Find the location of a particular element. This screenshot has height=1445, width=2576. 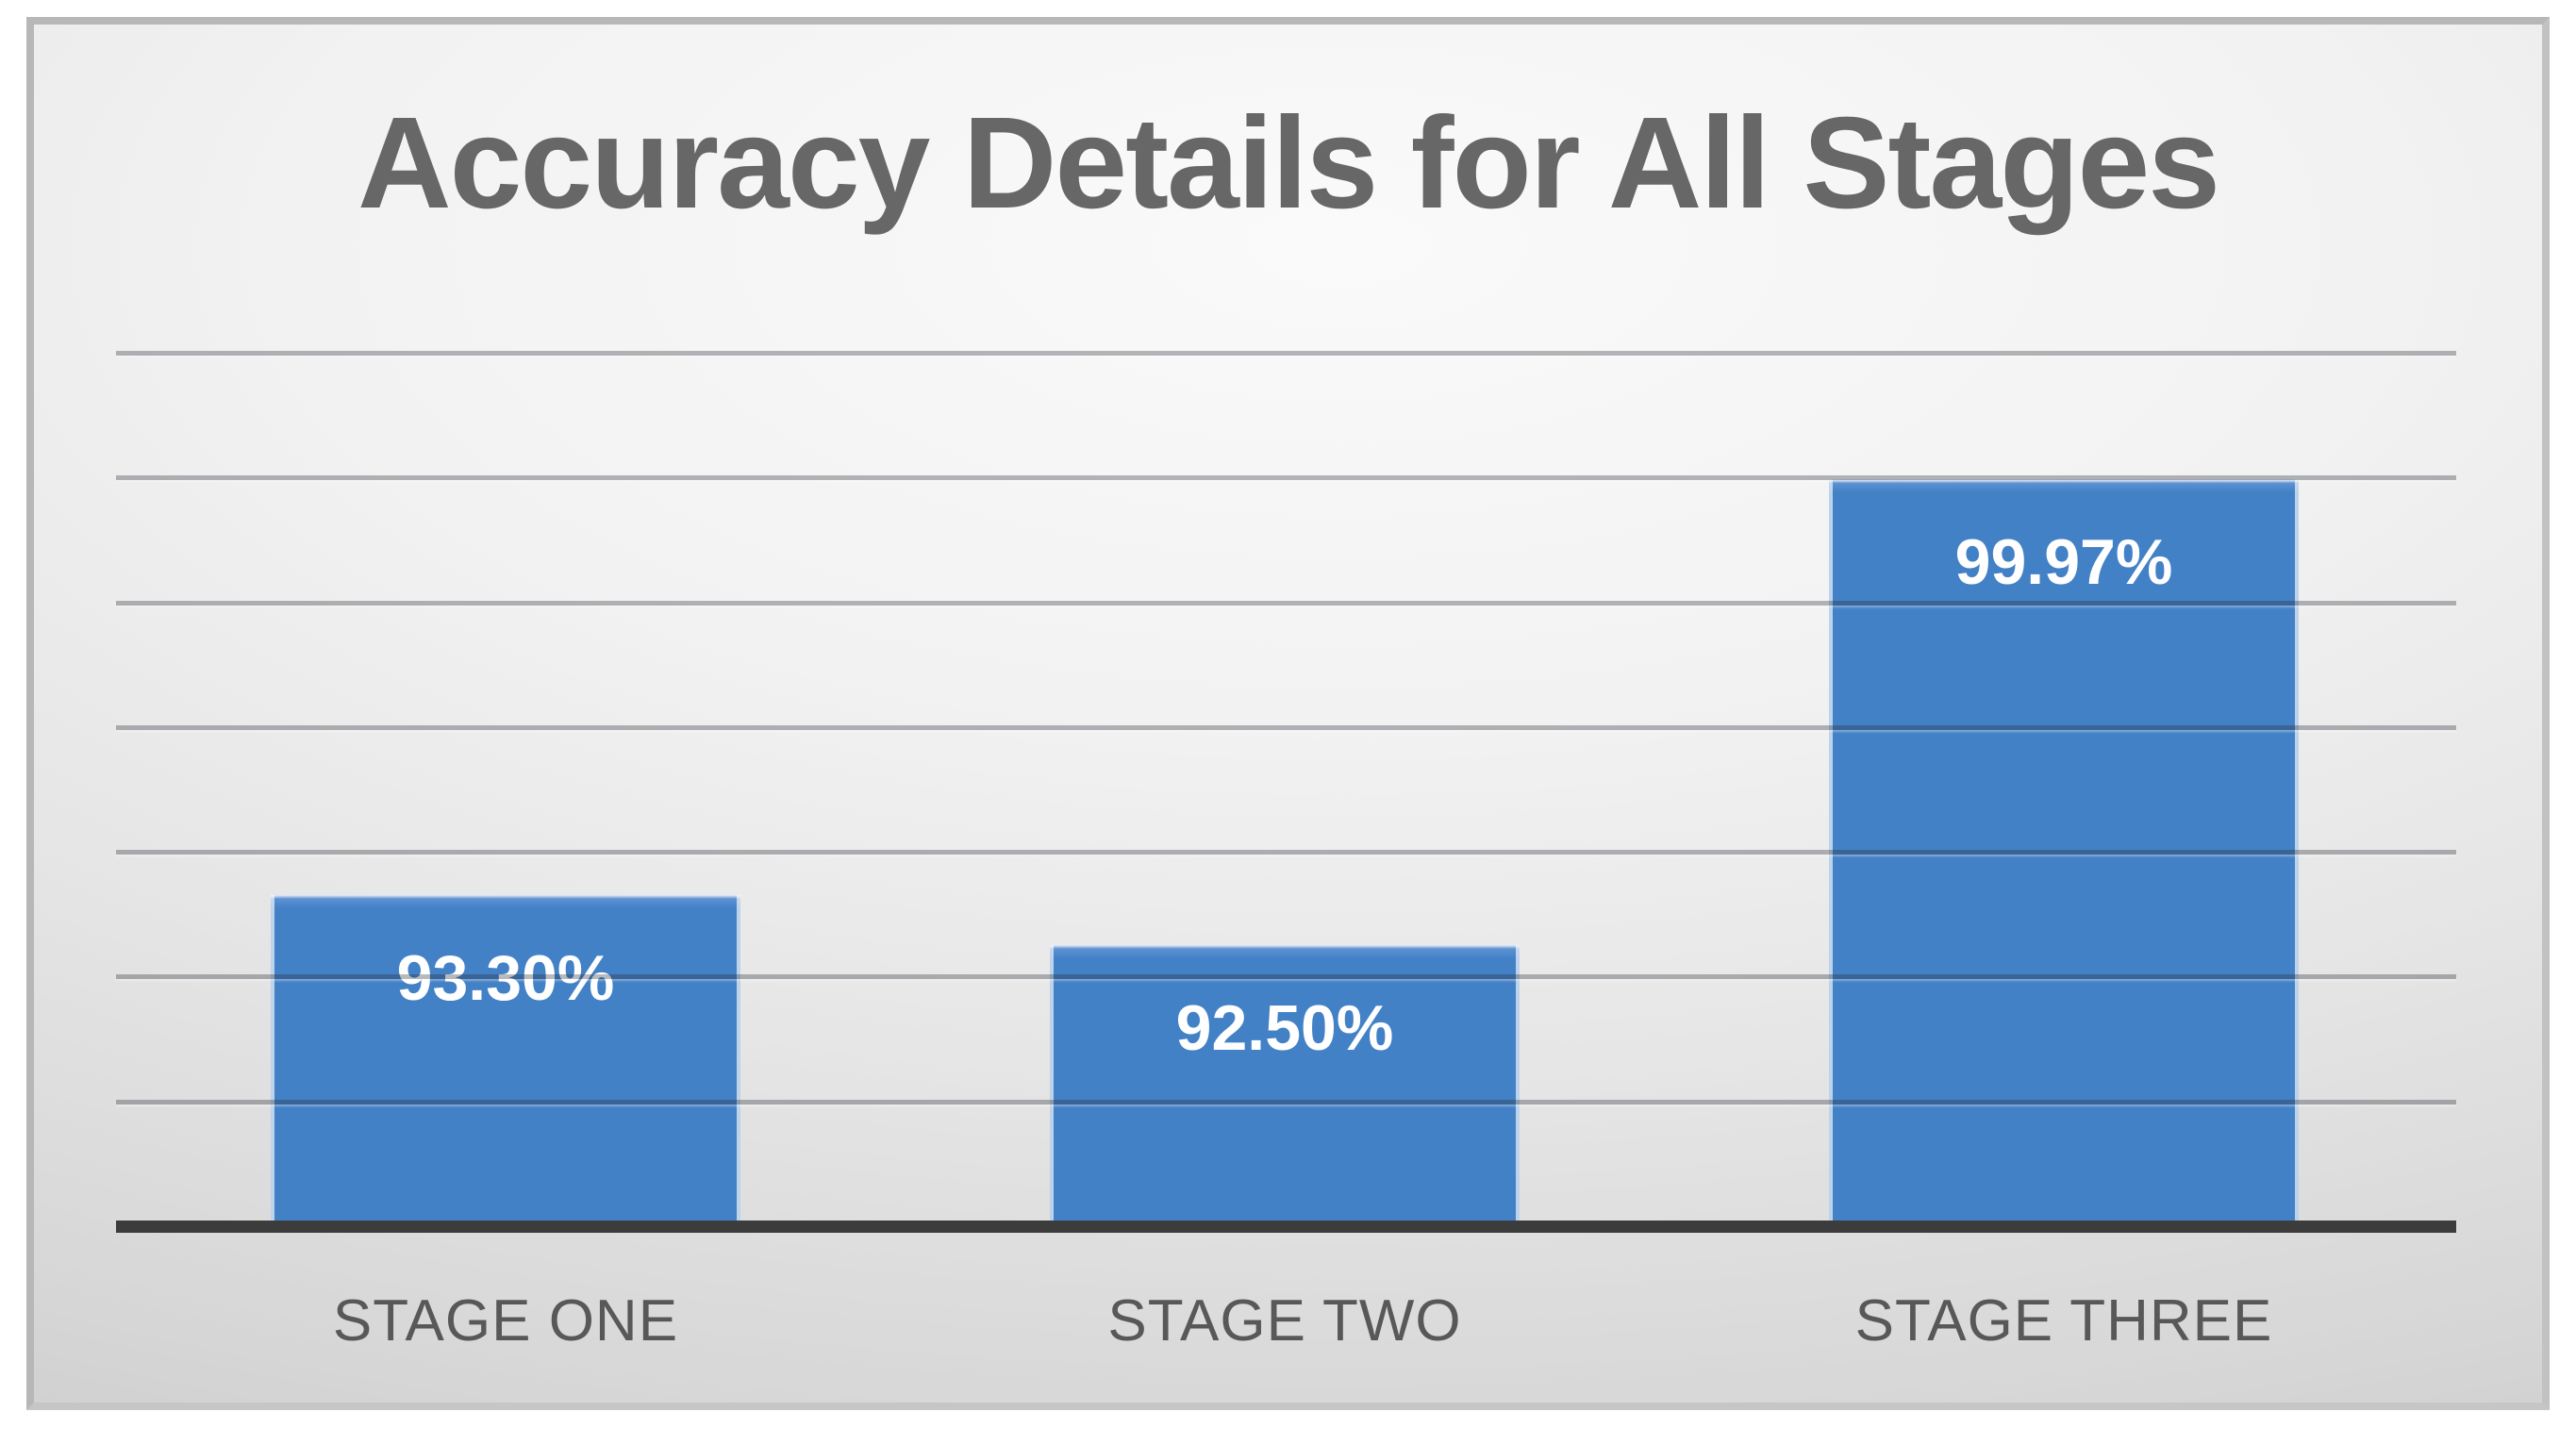

bar-value-label-stage-three: 99.97% is located at coordinates (2063, 562).